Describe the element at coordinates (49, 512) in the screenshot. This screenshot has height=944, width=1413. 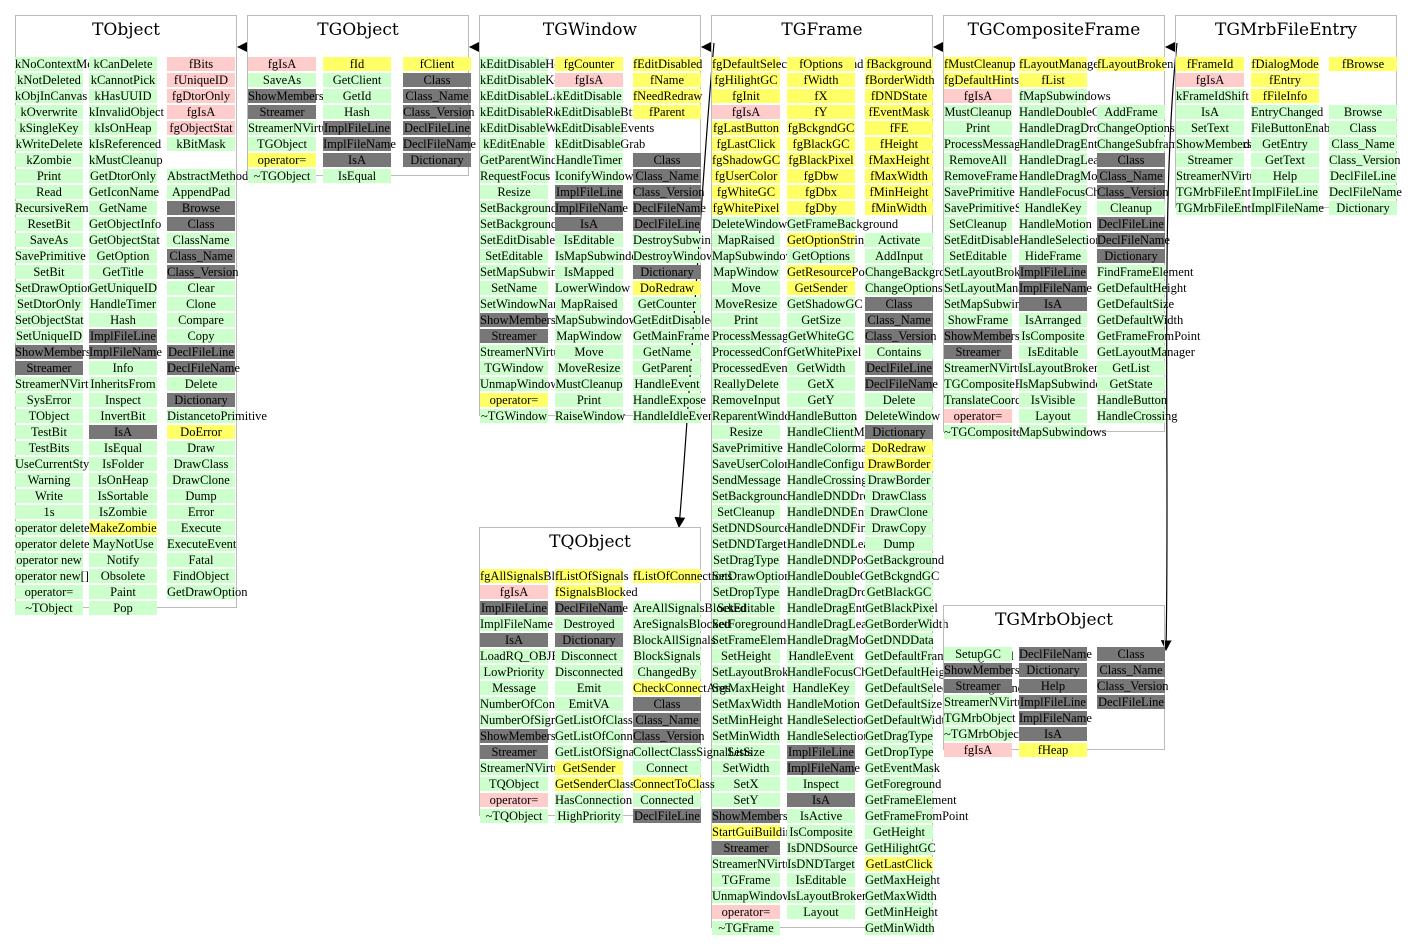
I see `member-g-1s: 1s` at that location.